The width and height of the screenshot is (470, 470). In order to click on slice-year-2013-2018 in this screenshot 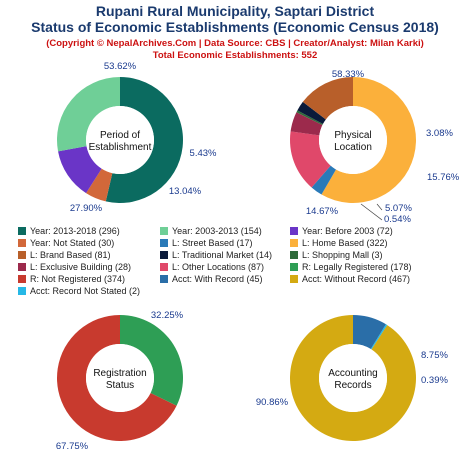, I will do `click(144, 140)`.